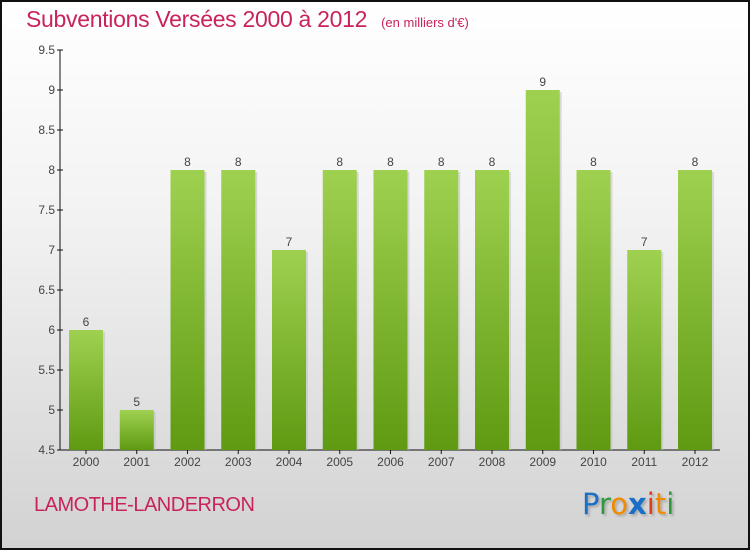 This screenshot has height=550, width=750. Describe the element at coordinates (51, 90) in the screenshot. I see `y-tick-label: 9` at that location.